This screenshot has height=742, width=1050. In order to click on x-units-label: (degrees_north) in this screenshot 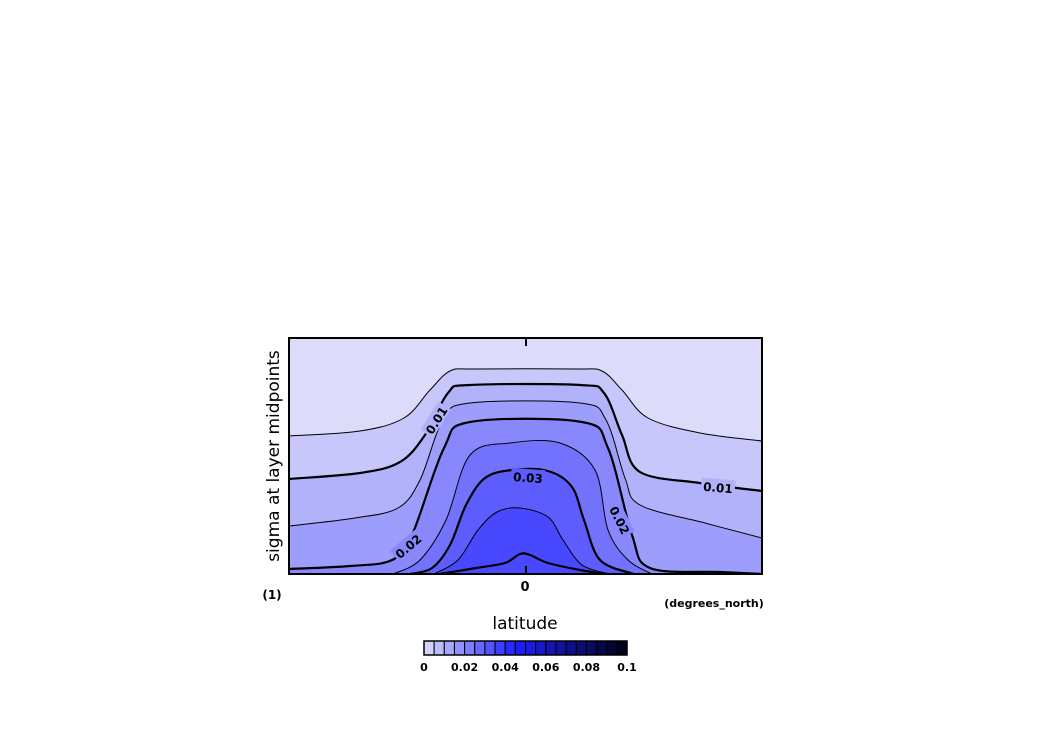, I will do `click(714, 603)`.